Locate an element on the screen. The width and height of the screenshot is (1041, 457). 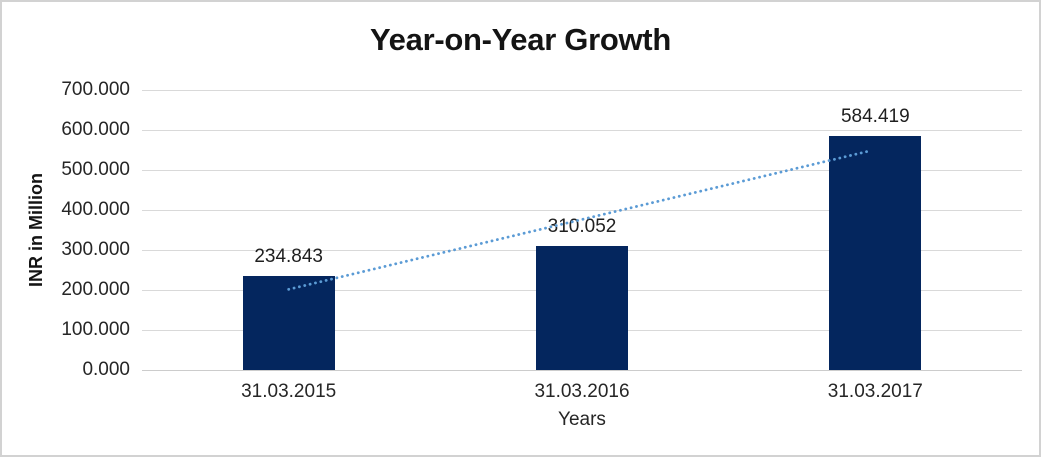
y-tick-label: 600.000 is located at coordinates (95, 129).